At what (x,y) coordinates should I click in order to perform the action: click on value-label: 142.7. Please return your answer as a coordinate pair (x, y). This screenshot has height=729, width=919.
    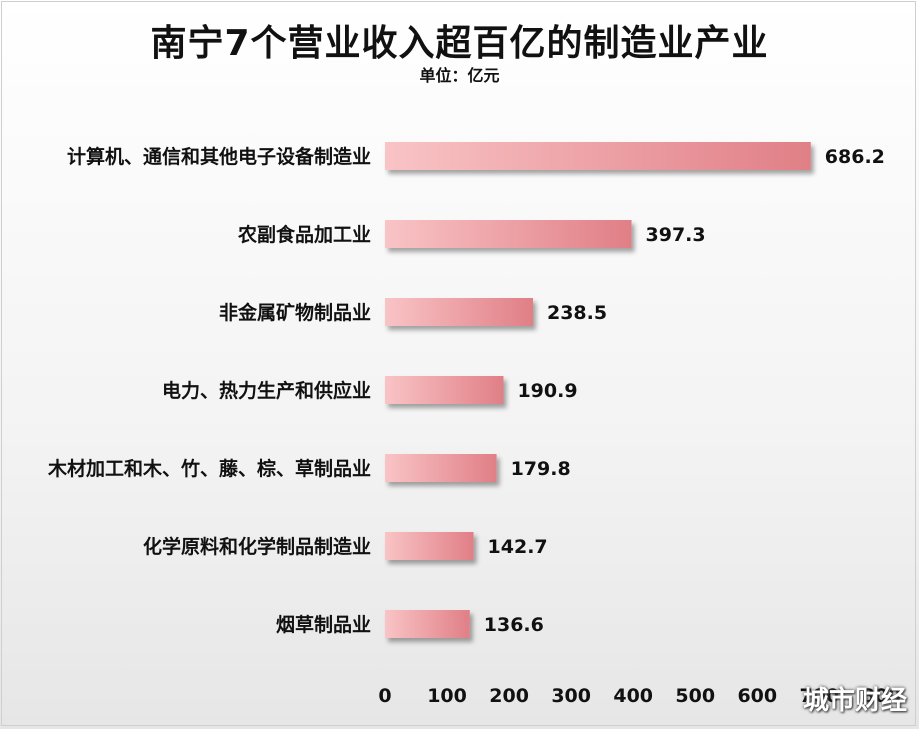
    Looking at the image, I should click on (518, 547).